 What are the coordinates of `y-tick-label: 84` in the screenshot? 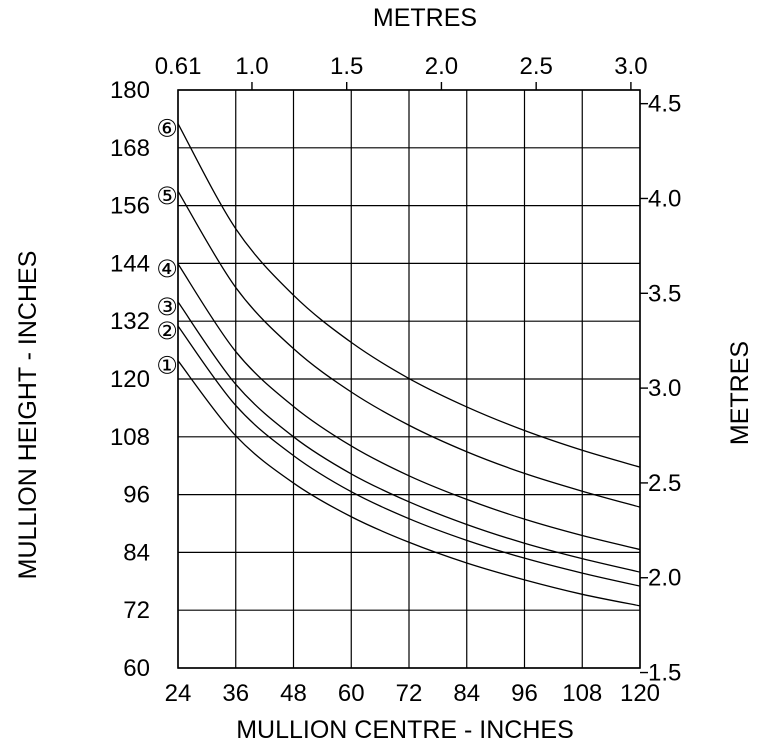 It's located at (136, 552).